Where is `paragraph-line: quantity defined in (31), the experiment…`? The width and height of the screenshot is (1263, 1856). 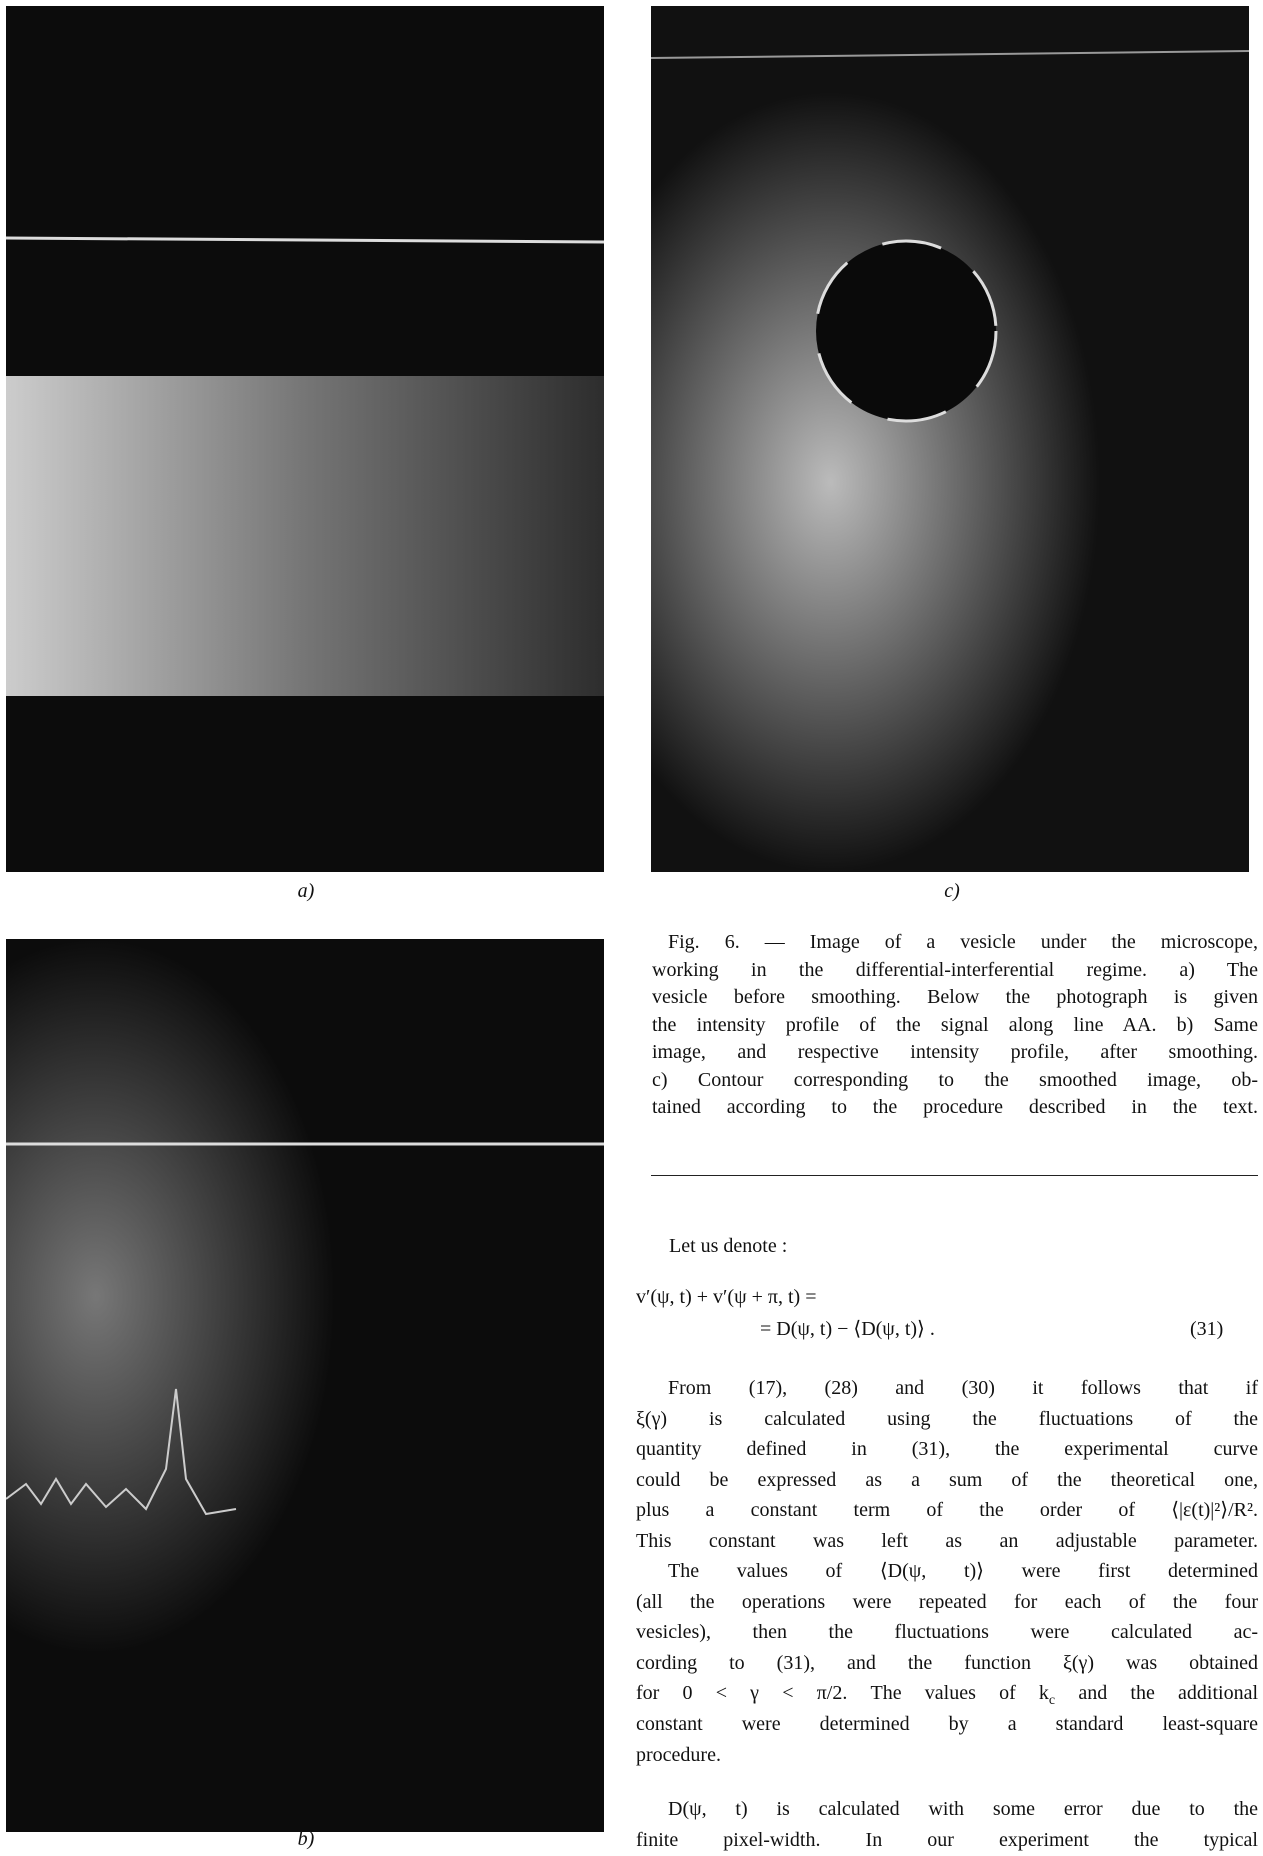
paragraph-line: quantity defined in (31), the experiment… is located at coordinates (947, 1449).